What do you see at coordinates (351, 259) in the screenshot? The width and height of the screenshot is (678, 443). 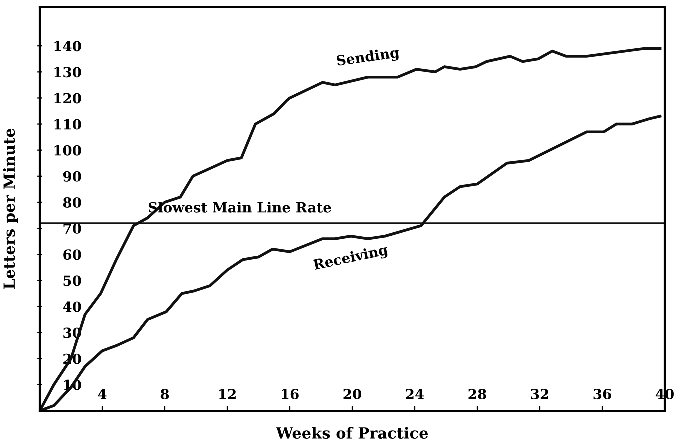 I see `text: Receiving` at bounding box center [351, 259].